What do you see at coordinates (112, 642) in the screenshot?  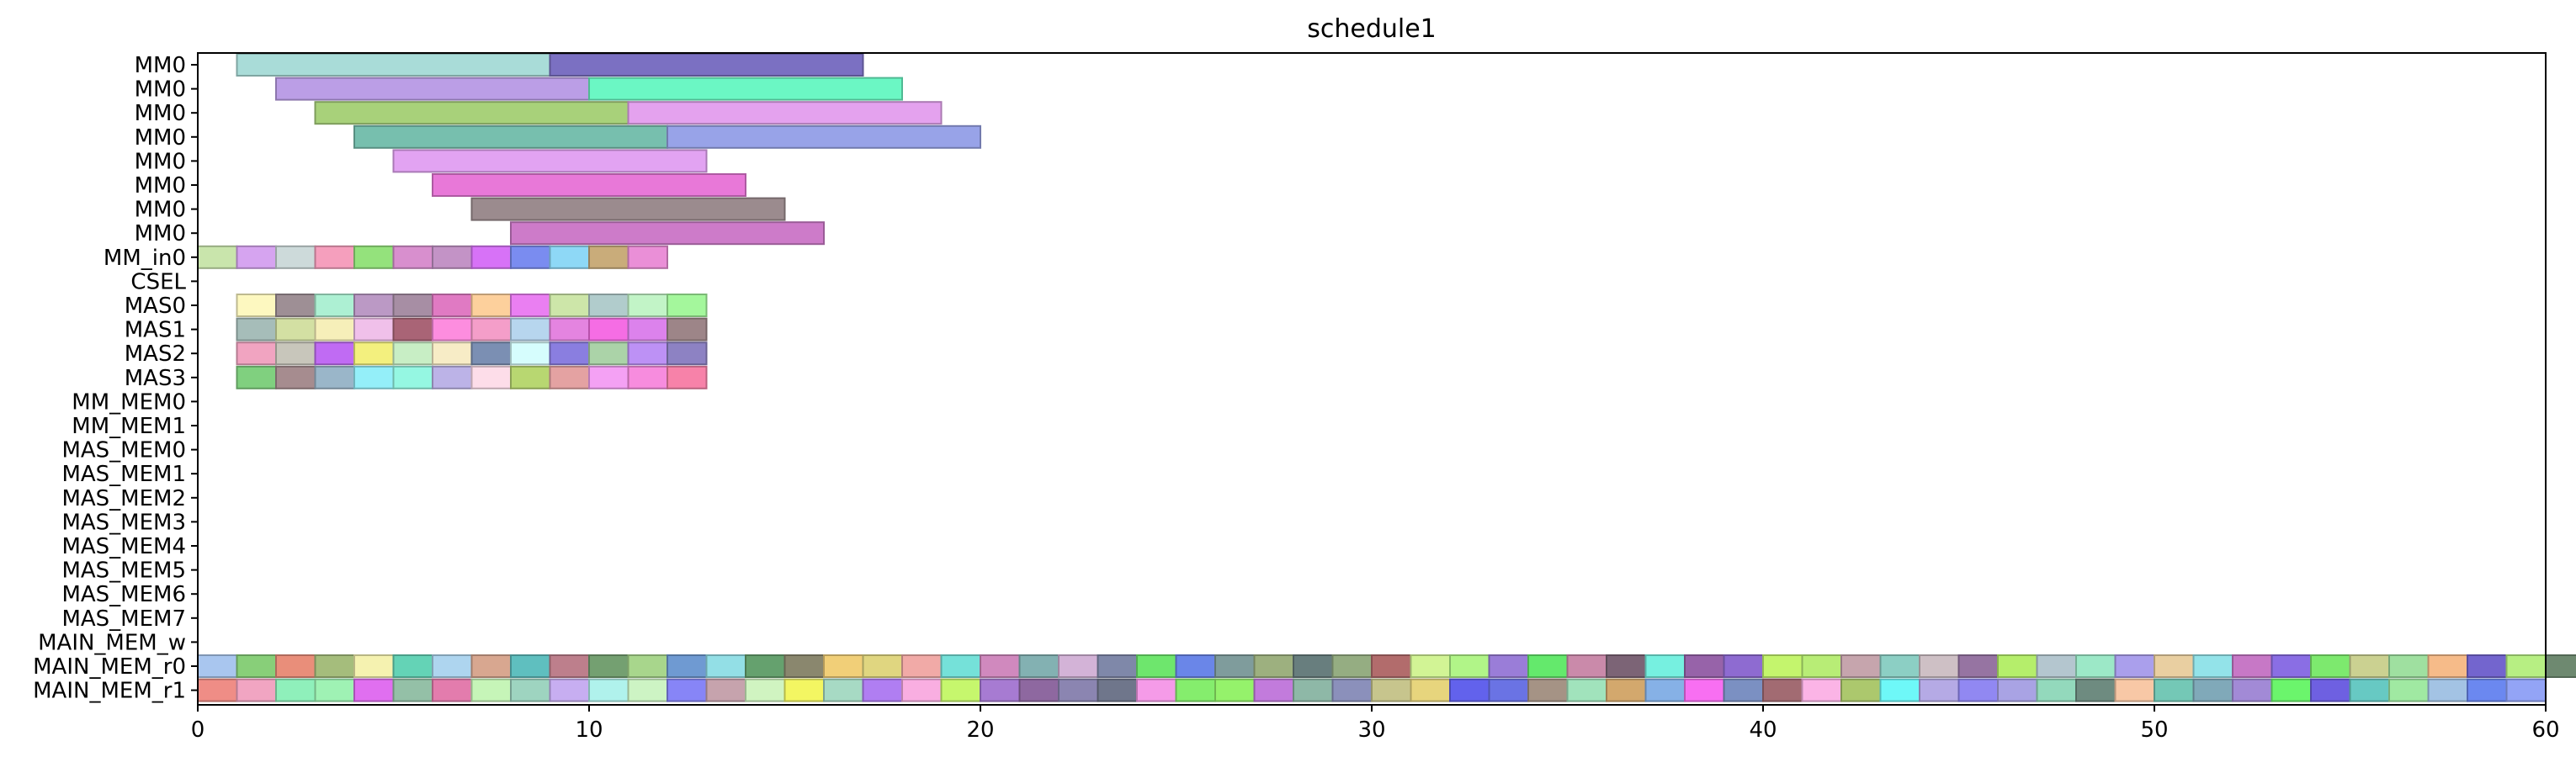 I see `y-tick-label: MAIN_MEM_w` at bounding box center [112, 642].